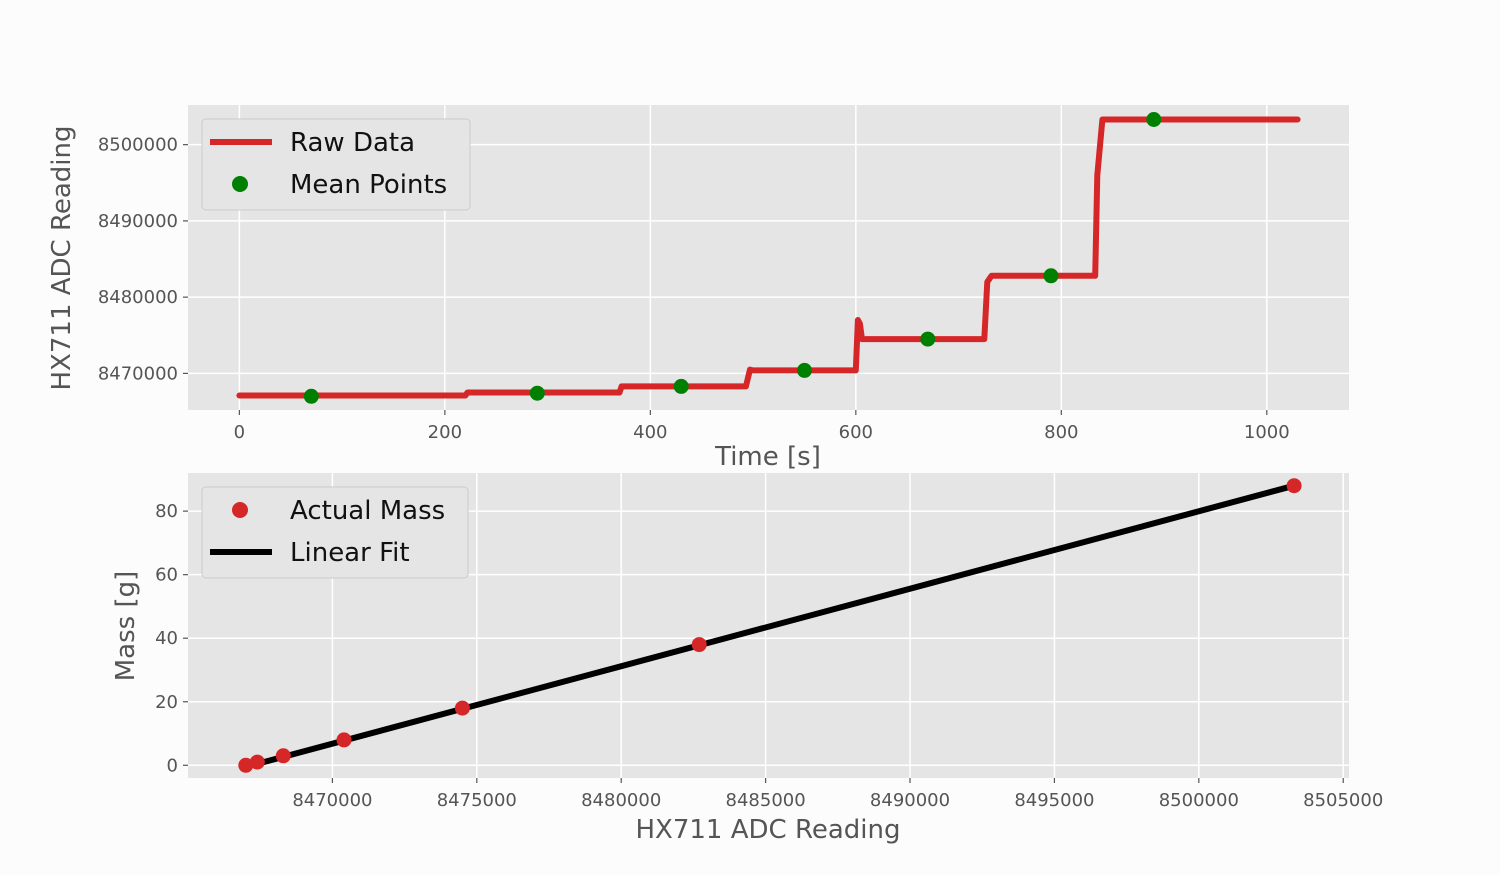  I want to click on legend-box, so click(335, 532).